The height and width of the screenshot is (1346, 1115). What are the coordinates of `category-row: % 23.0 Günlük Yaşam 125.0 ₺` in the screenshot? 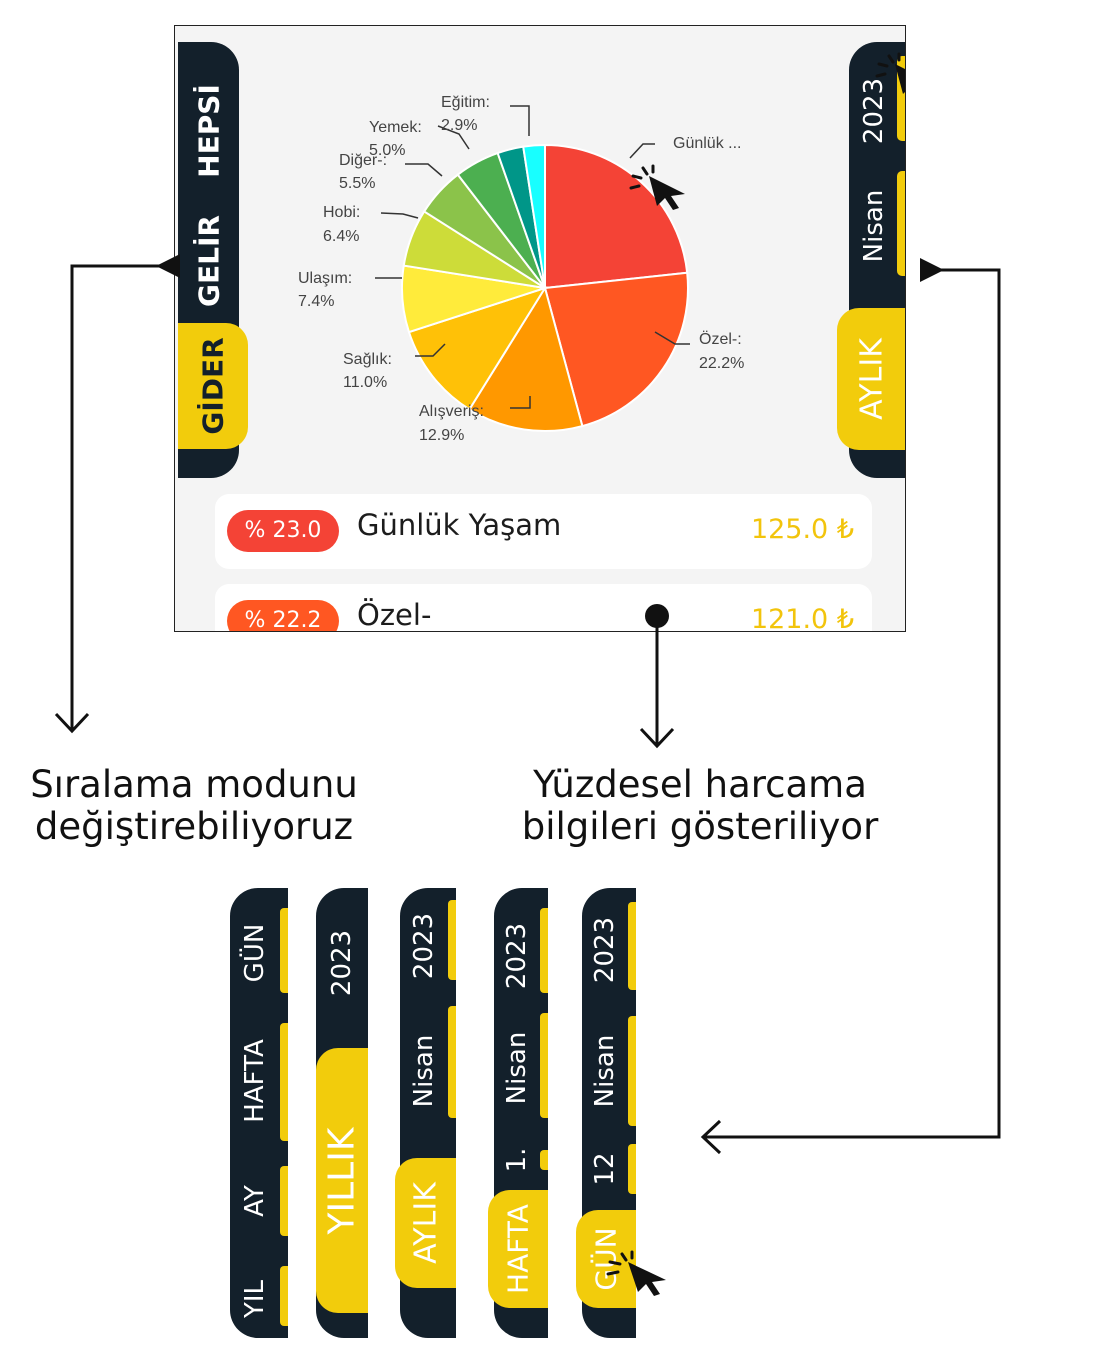 It's located at (543, 531).